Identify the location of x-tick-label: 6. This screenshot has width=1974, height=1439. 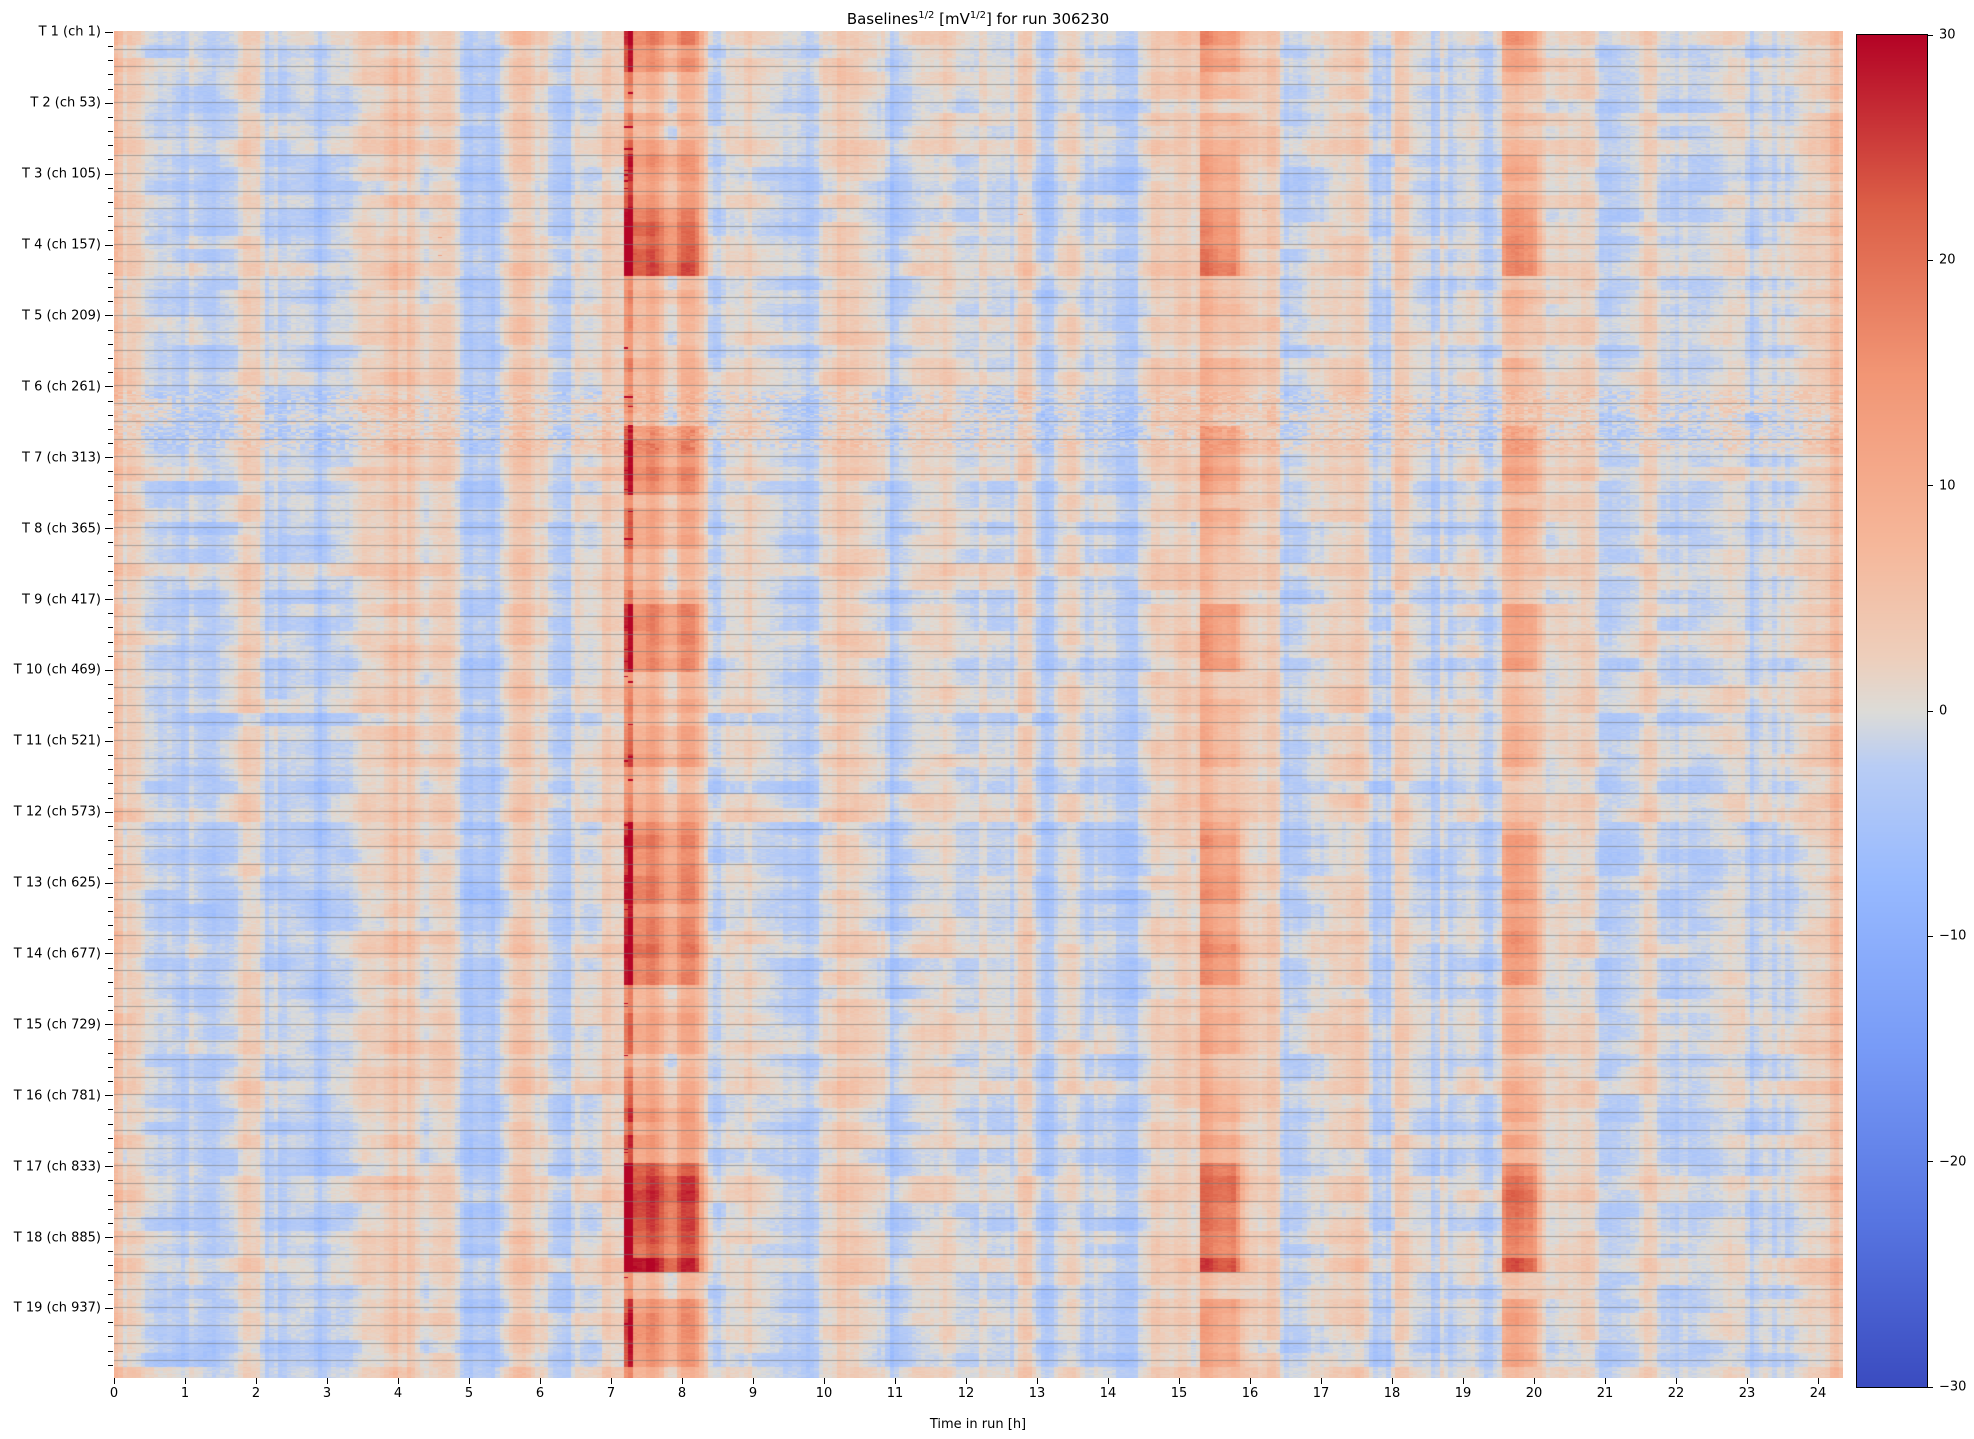
(540, 1393).